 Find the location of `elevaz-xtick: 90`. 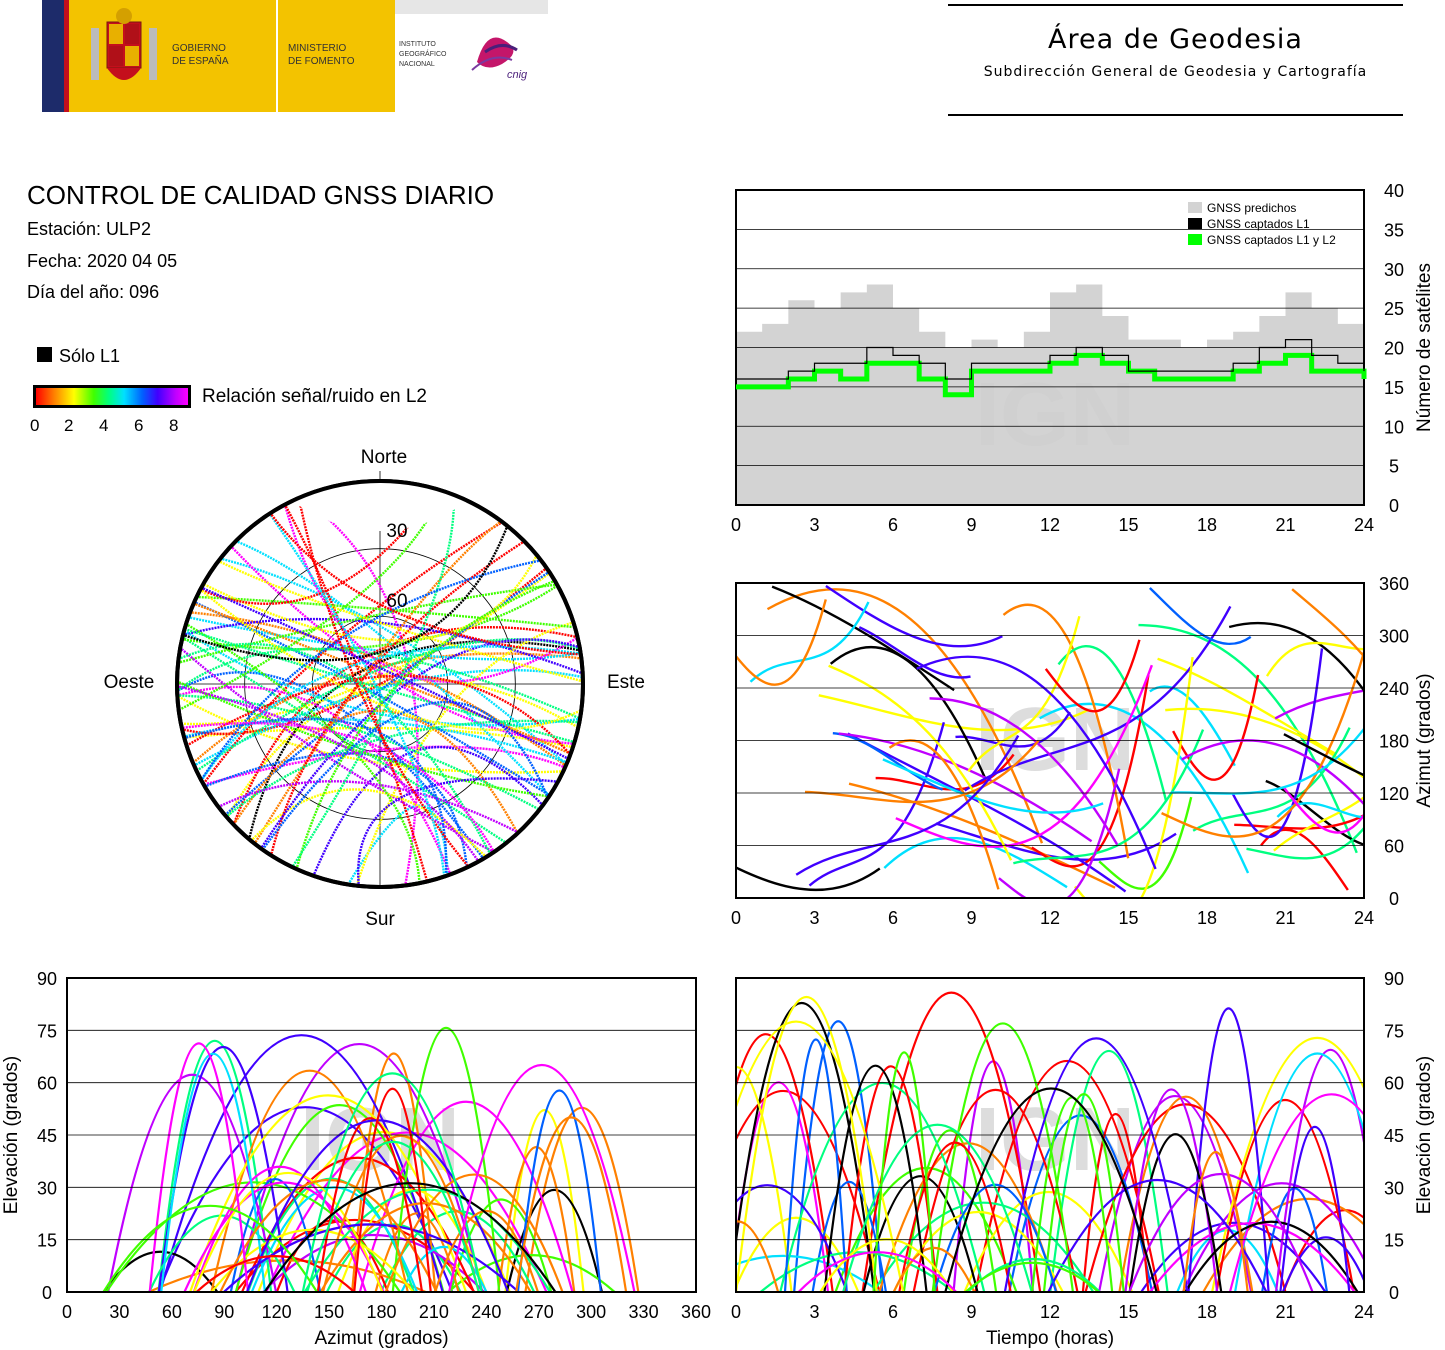

elevaz-xtick: 90 is located at coordinates (224, 1312).